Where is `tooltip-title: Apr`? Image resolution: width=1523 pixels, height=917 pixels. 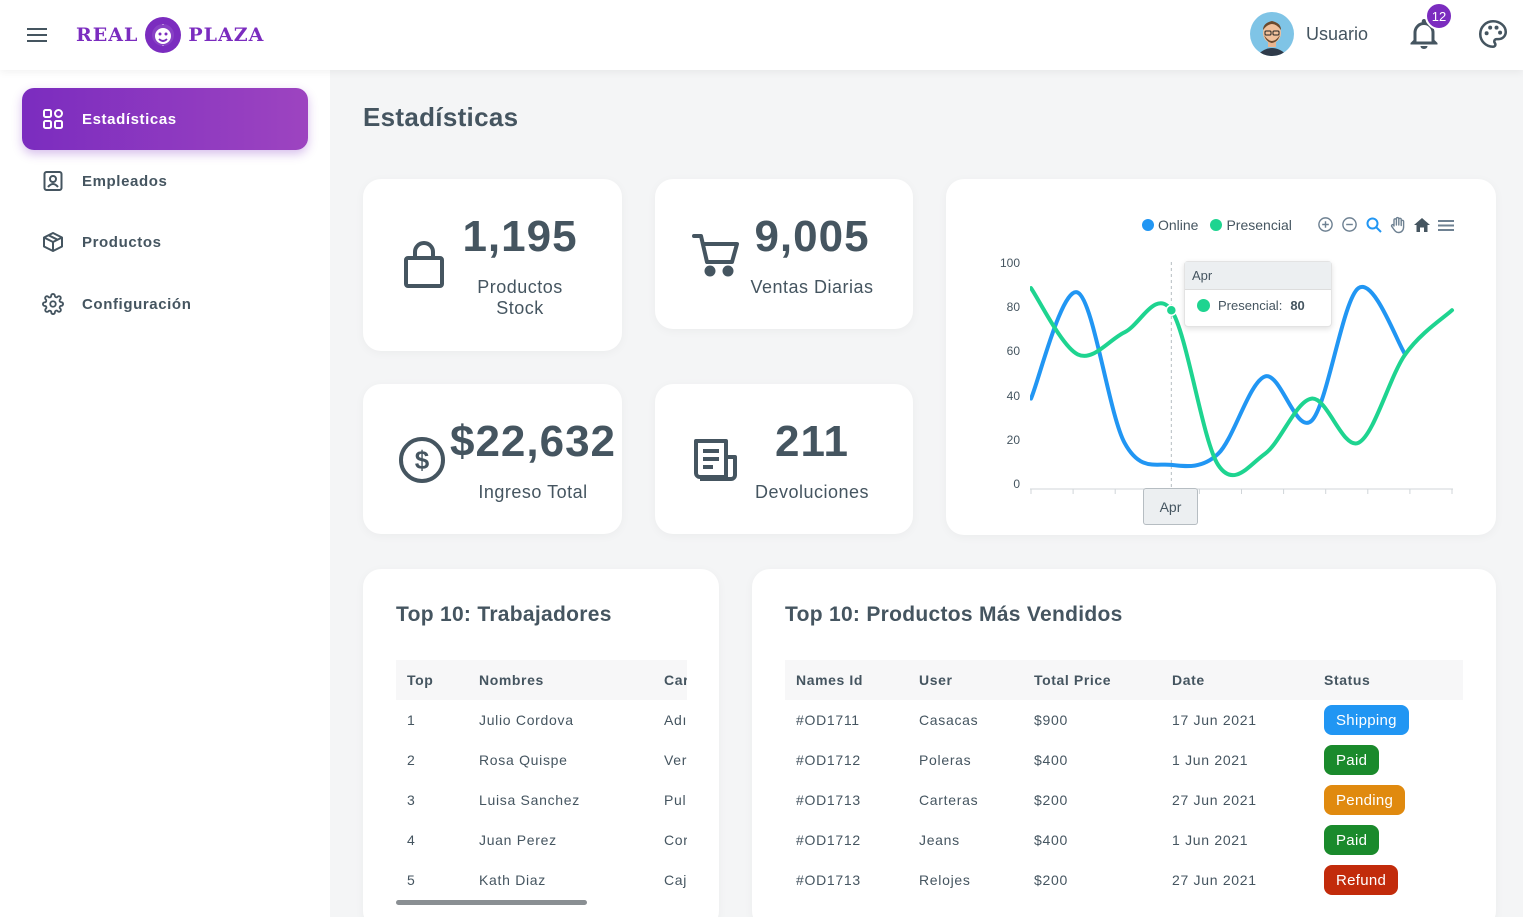 tooltip-title: Apr is located at coordinates (1258, 276).